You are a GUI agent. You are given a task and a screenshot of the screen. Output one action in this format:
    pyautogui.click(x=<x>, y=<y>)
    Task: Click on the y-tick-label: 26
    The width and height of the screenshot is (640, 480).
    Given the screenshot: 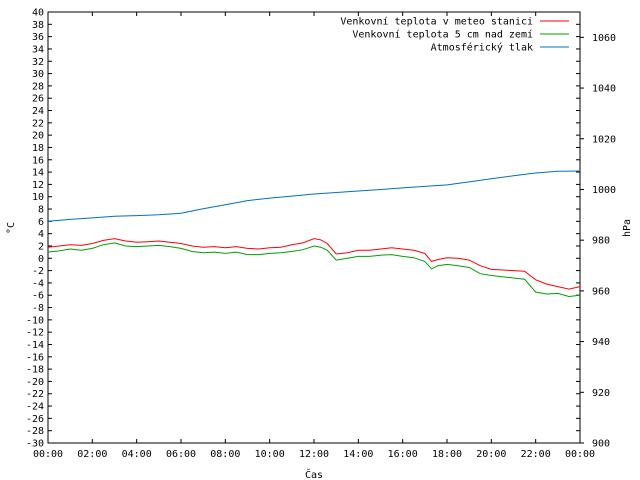 What is the action you would take?
    pyautogui.click(x=38, y=99)
    